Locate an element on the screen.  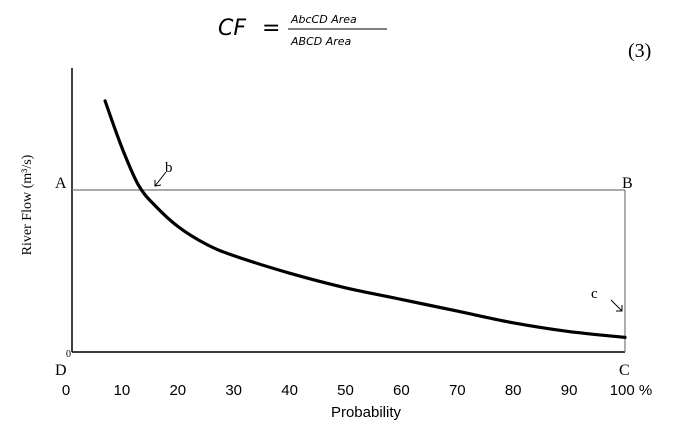
x-tick-labels: 0 10 20 30 40 50 60 70 80 90 100 % is located at coordinates (357, 390).